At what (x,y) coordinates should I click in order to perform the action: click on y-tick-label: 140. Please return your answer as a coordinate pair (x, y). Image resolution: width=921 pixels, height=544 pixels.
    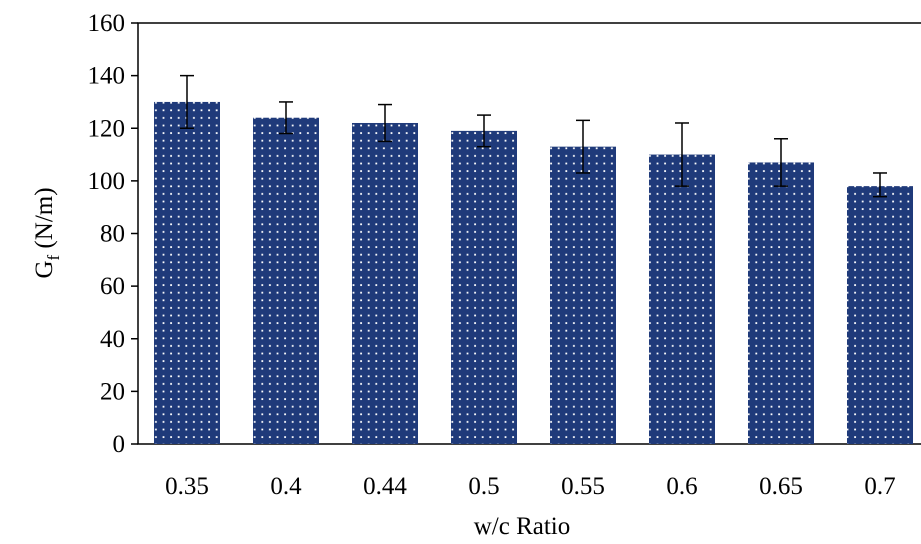
    Looking at the image, I should click on (107, 76).